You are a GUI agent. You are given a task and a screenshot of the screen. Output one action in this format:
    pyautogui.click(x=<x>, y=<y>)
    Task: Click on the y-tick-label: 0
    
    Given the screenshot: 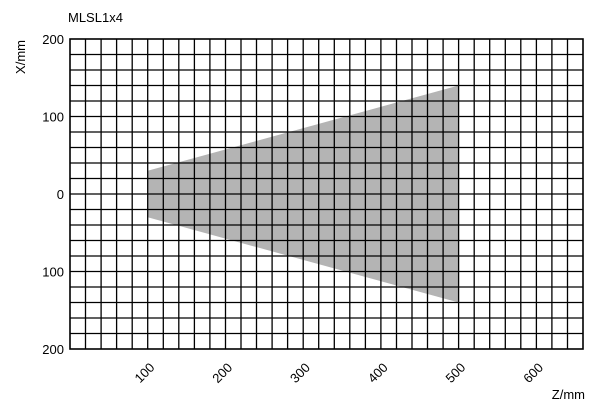 What is the action you would take?
    pyautogui.click(x=60, y=194)
    